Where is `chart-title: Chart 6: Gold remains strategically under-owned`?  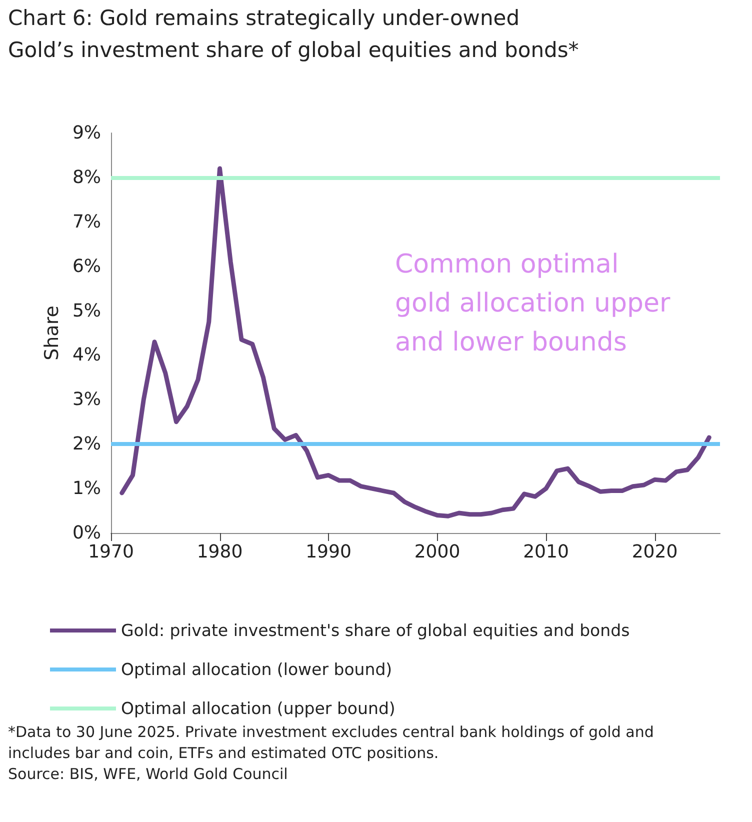
chart-title: Chart 6: Gold remains strategically under-owned is located at coordinates (264, 18).